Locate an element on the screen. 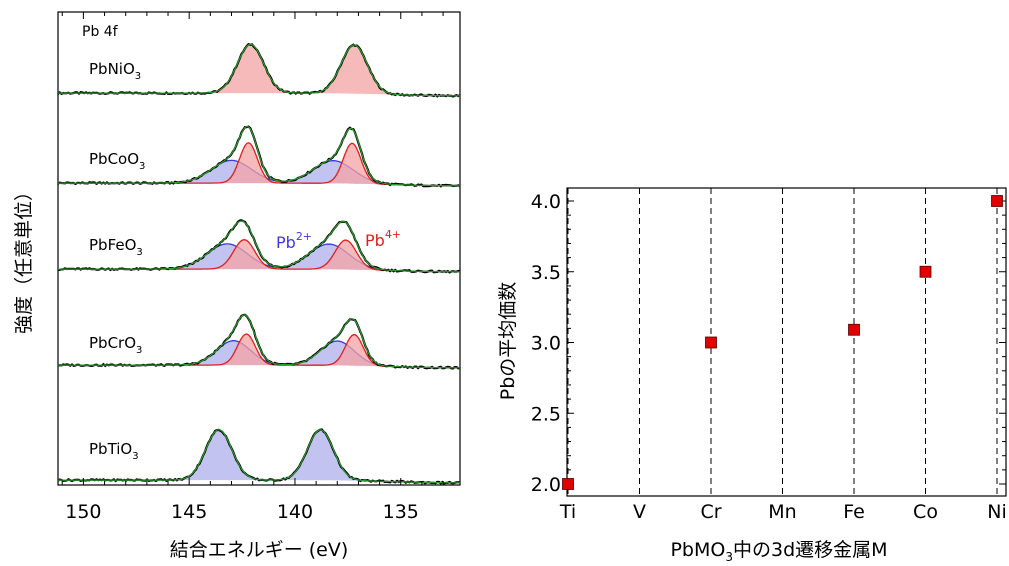  valence-x-axis-title: PbMO3中の3d遷移金属M is located at coordinates (778, 551).